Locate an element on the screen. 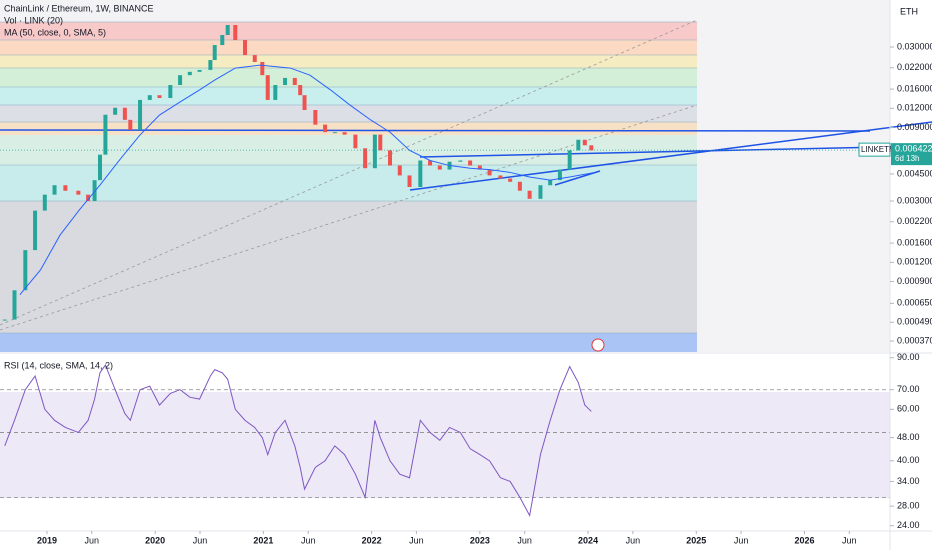 This screenshot has width=932, height=550. x-tick-label: 2025 is located at coordinates (696, 540).